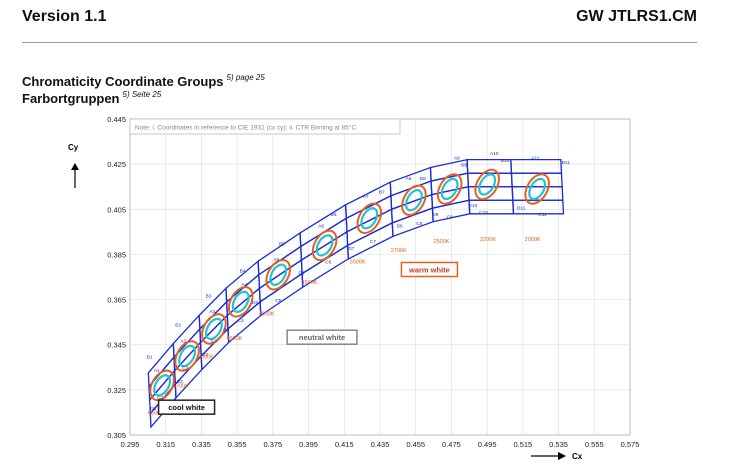 The image size is (735, 467). Describe the element at coordinates (487, 444) in the screenshot. I see `x-tick-label: 0.495` at that location.